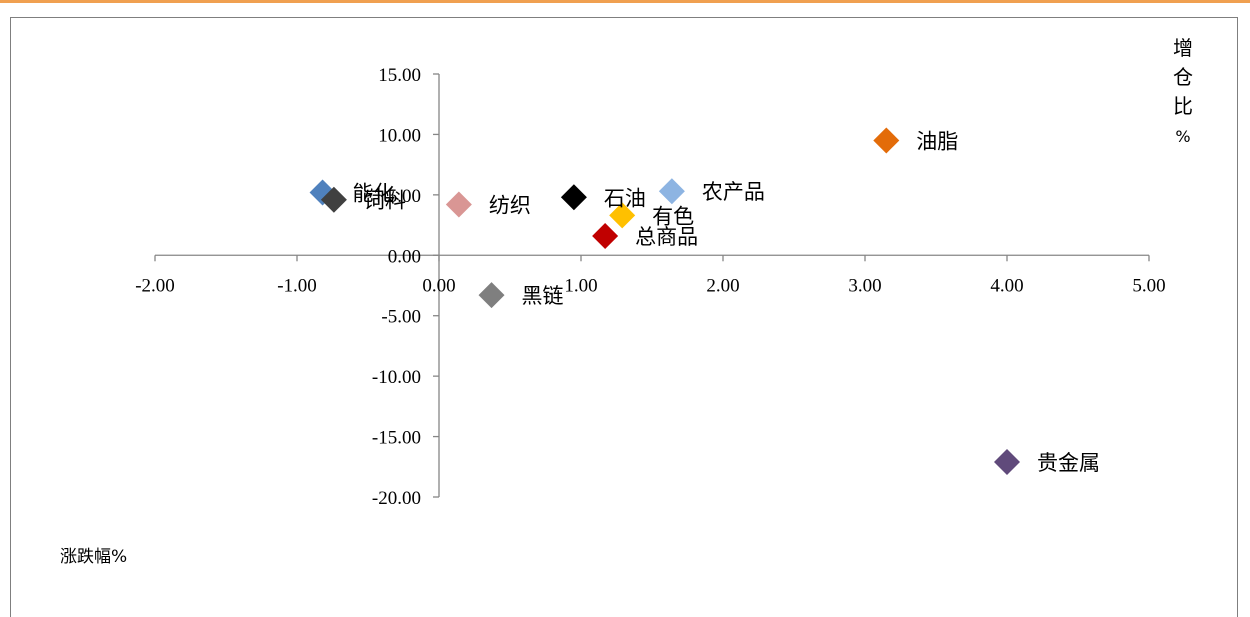 This screenshot has width=1250, height=617. I want to click on x-tick-label: 2.00, so click(722, 285).